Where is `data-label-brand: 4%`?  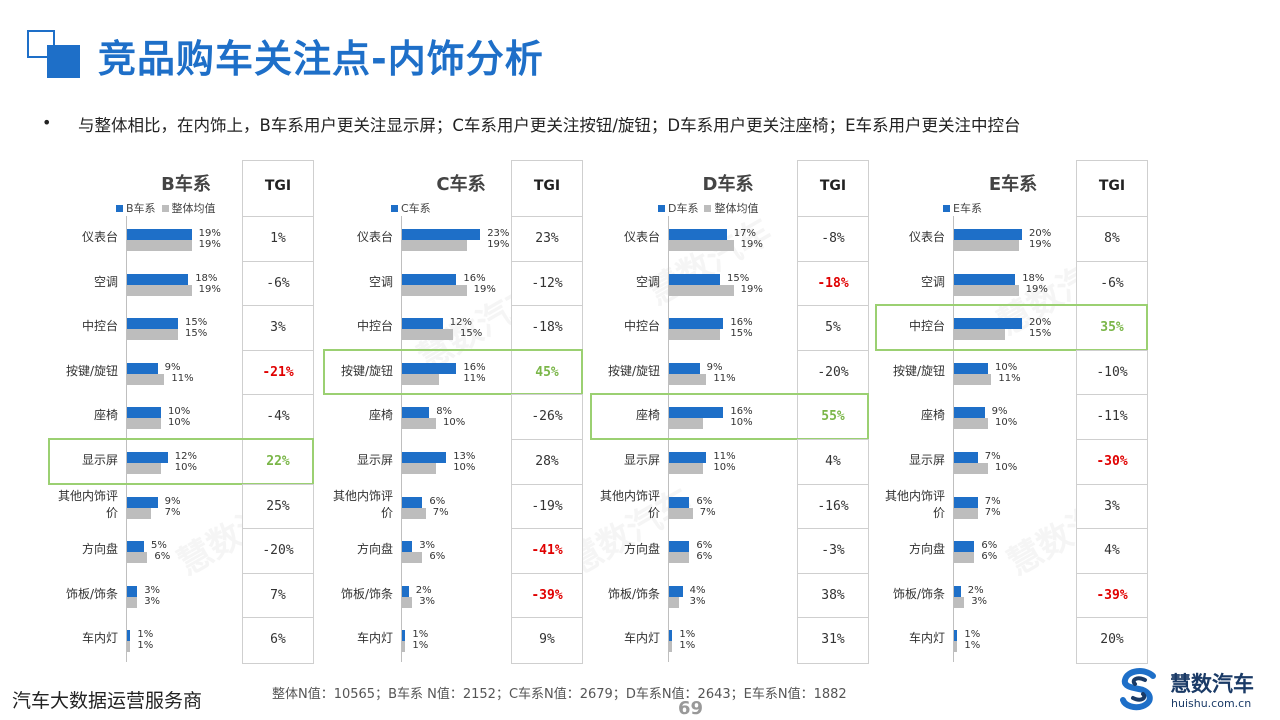
data-label-brand: 4% is located at coordinates (697, 590).